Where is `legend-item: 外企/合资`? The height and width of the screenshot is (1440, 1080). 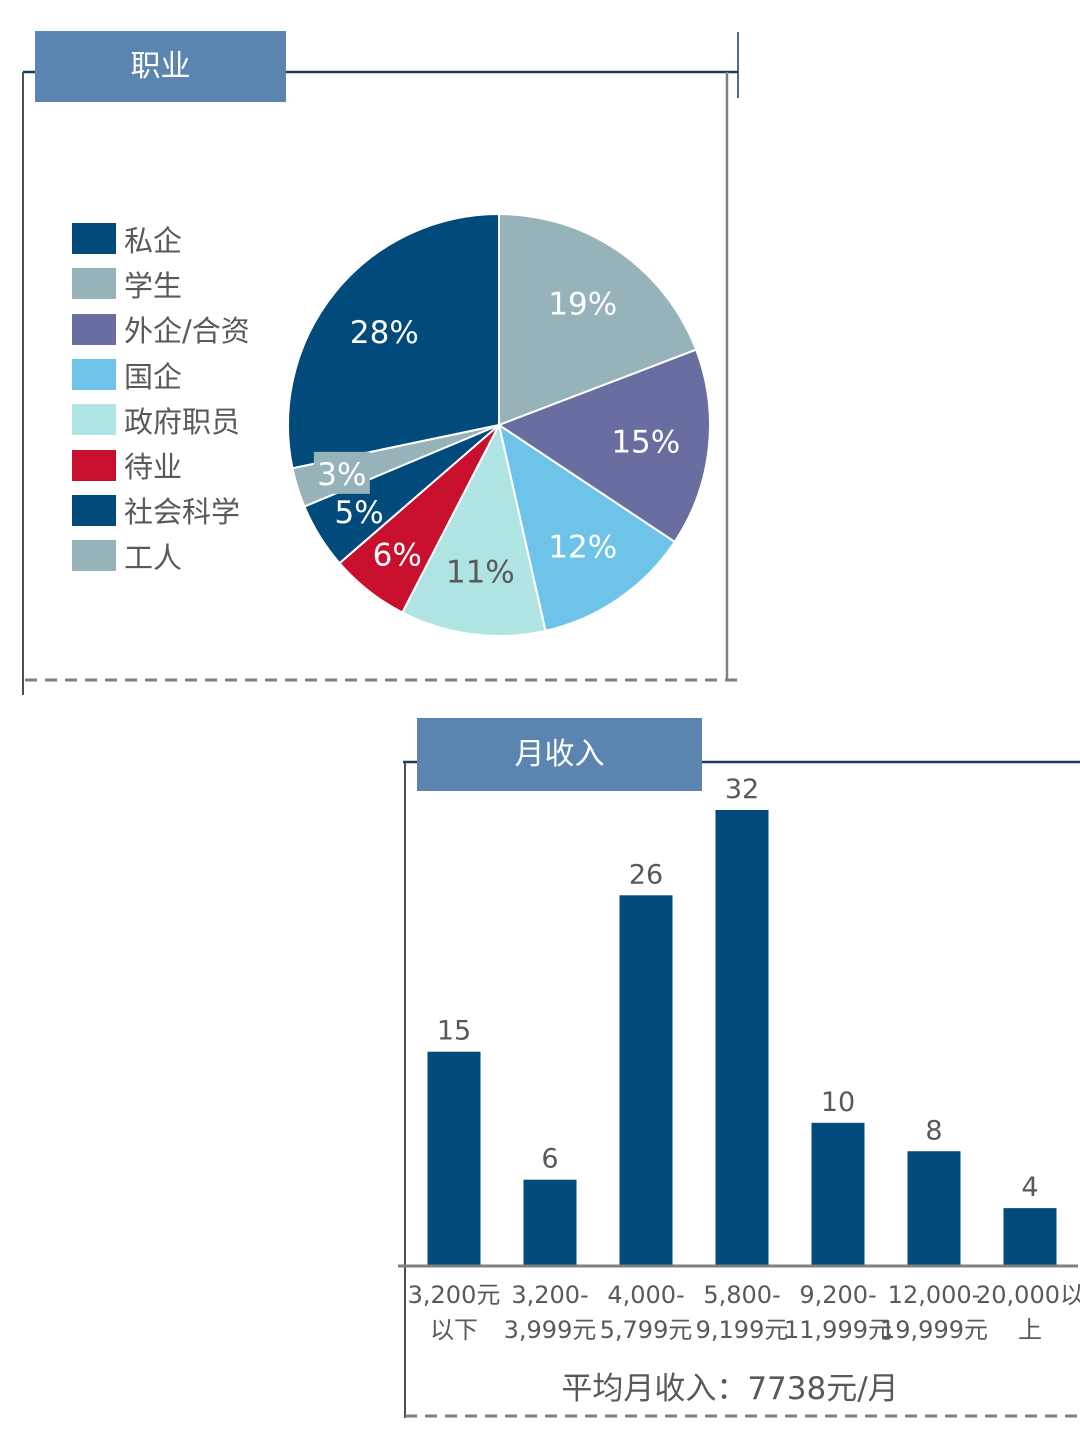 legend-item: 外企/合资 is located at coordinates (161, 329).